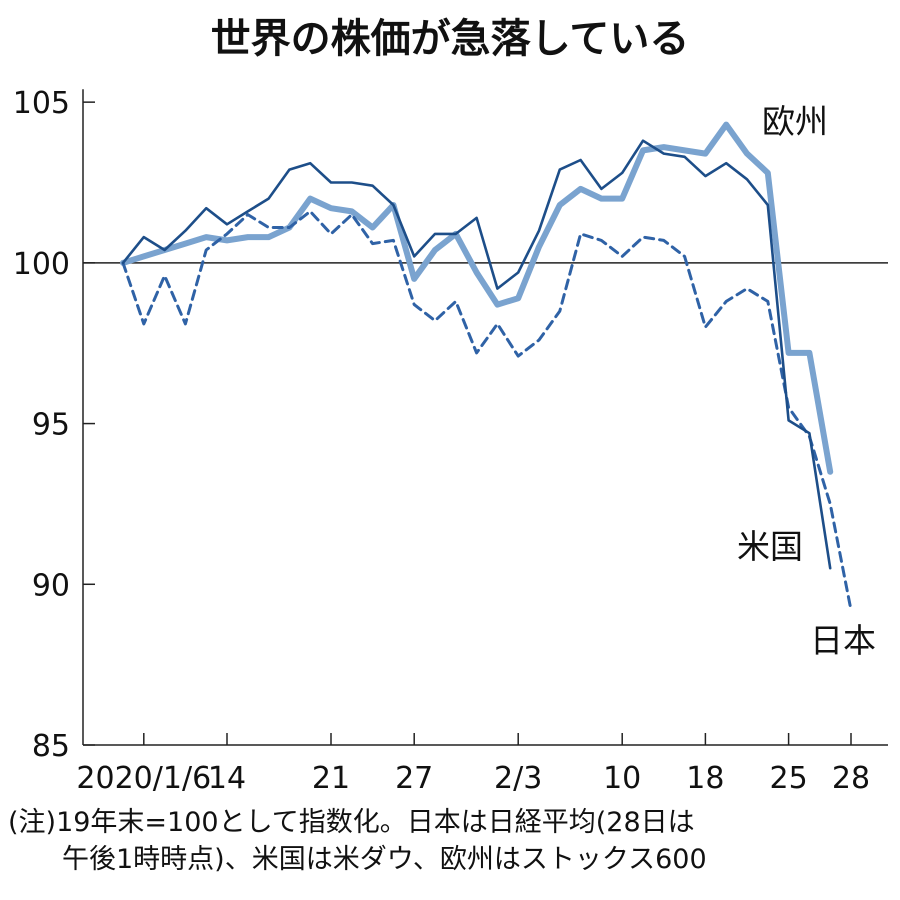 The height and width of the screenshot is (900, 900). Describe the element at coordinates (789, 778) in the screenshot. I see `x-tick-label-7: 25` at that location.